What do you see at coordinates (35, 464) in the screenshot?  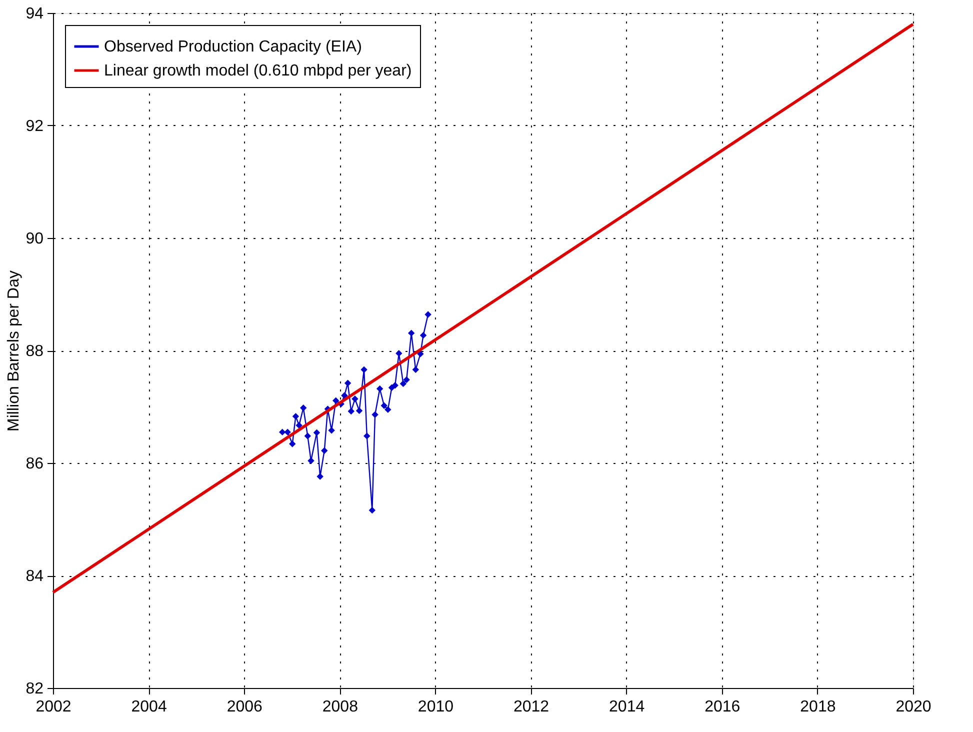 I see `y-tick-label: 86` at bounding box center [35, 464].